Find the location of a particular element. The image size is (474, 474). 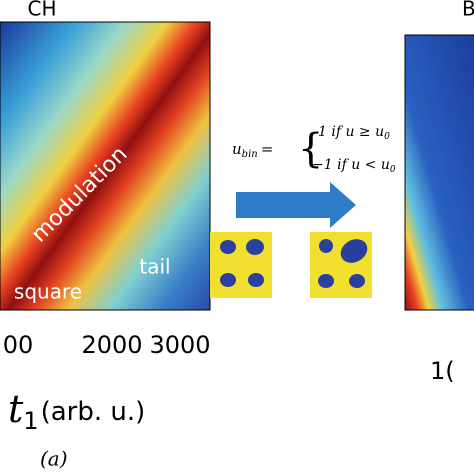

x-tick-label: 00 is located at coordinates (18, 345).